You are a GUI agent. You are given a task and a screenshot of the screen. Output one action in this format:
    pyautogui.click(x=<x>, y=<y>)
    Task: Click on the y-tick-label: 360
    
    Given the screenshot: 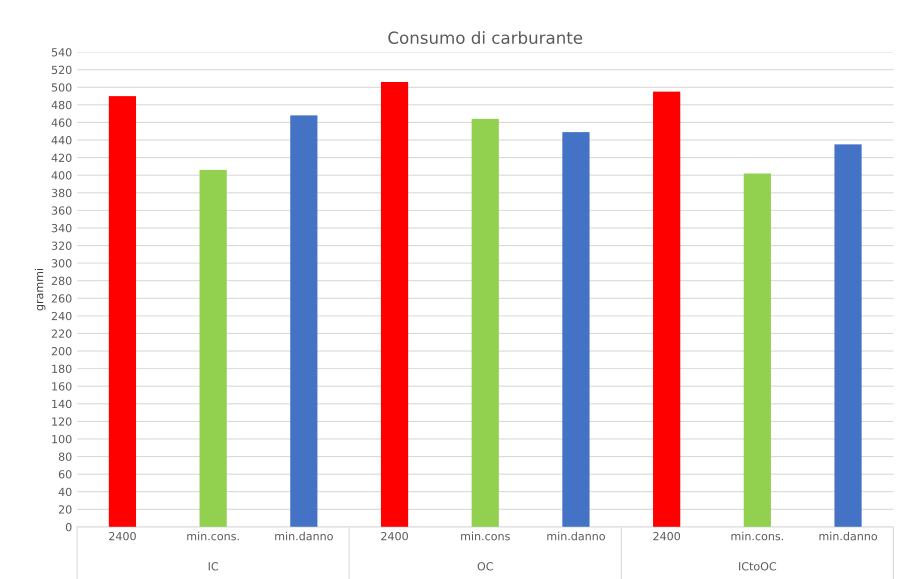 What is the action you would take?
    pyautogui.click(x=62, y=210)
    